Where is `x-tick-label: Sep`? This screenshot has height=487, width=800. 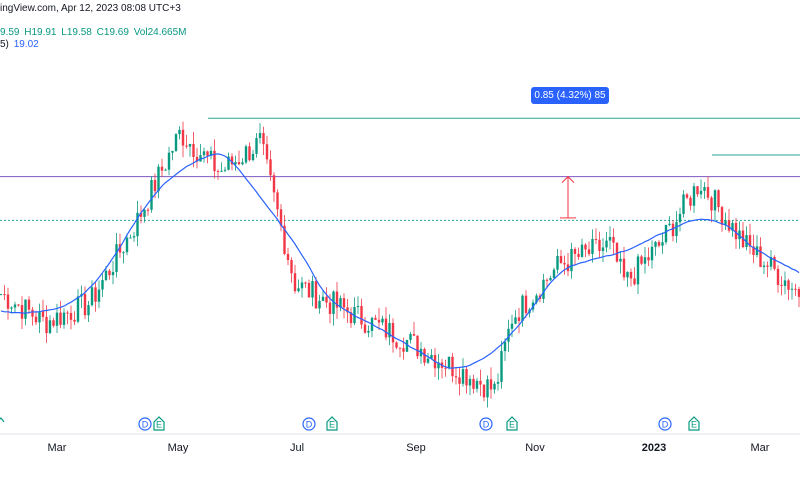 x-tick-label: Sep is located at coordinates (416, 448).